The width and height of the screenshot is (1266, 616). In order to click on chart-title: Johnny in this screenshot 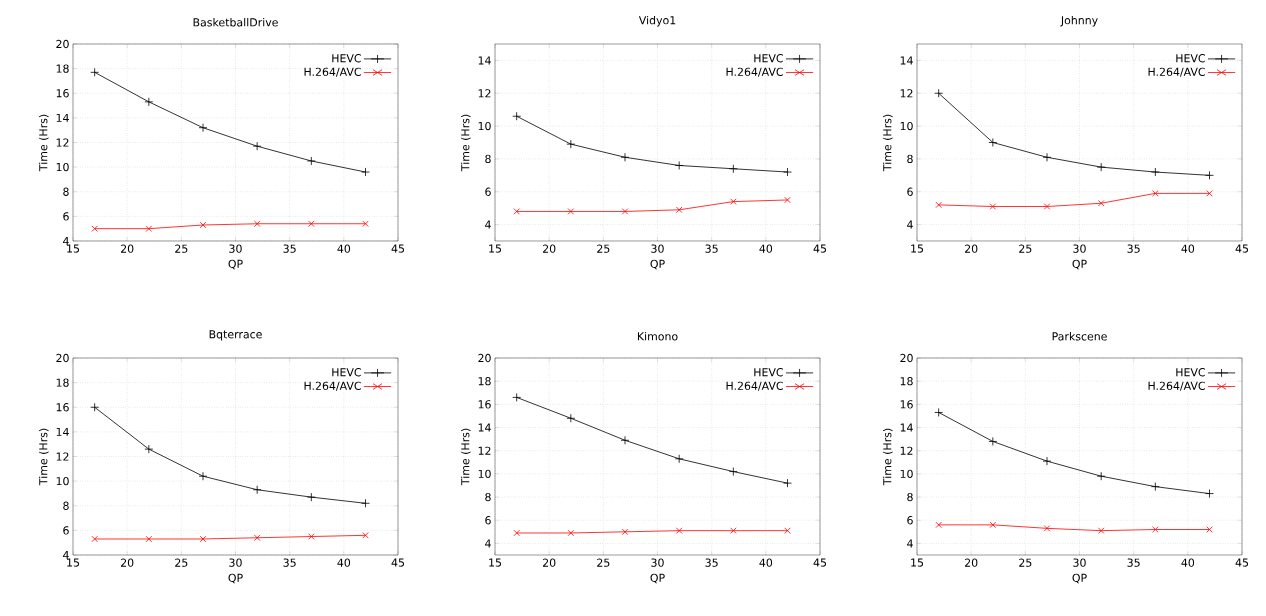, I will do `click(1079, 21)`.